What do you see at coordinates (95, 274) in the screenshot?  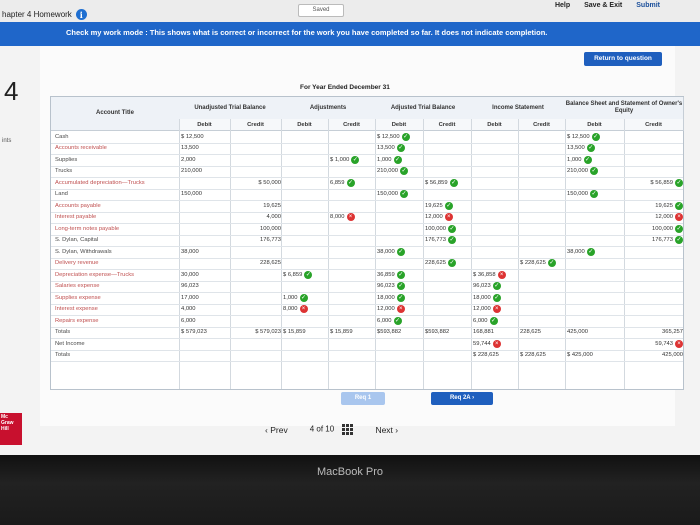 I see `account-title-input: Depreciation expense—Trucks` at bounding box center [95, 274].